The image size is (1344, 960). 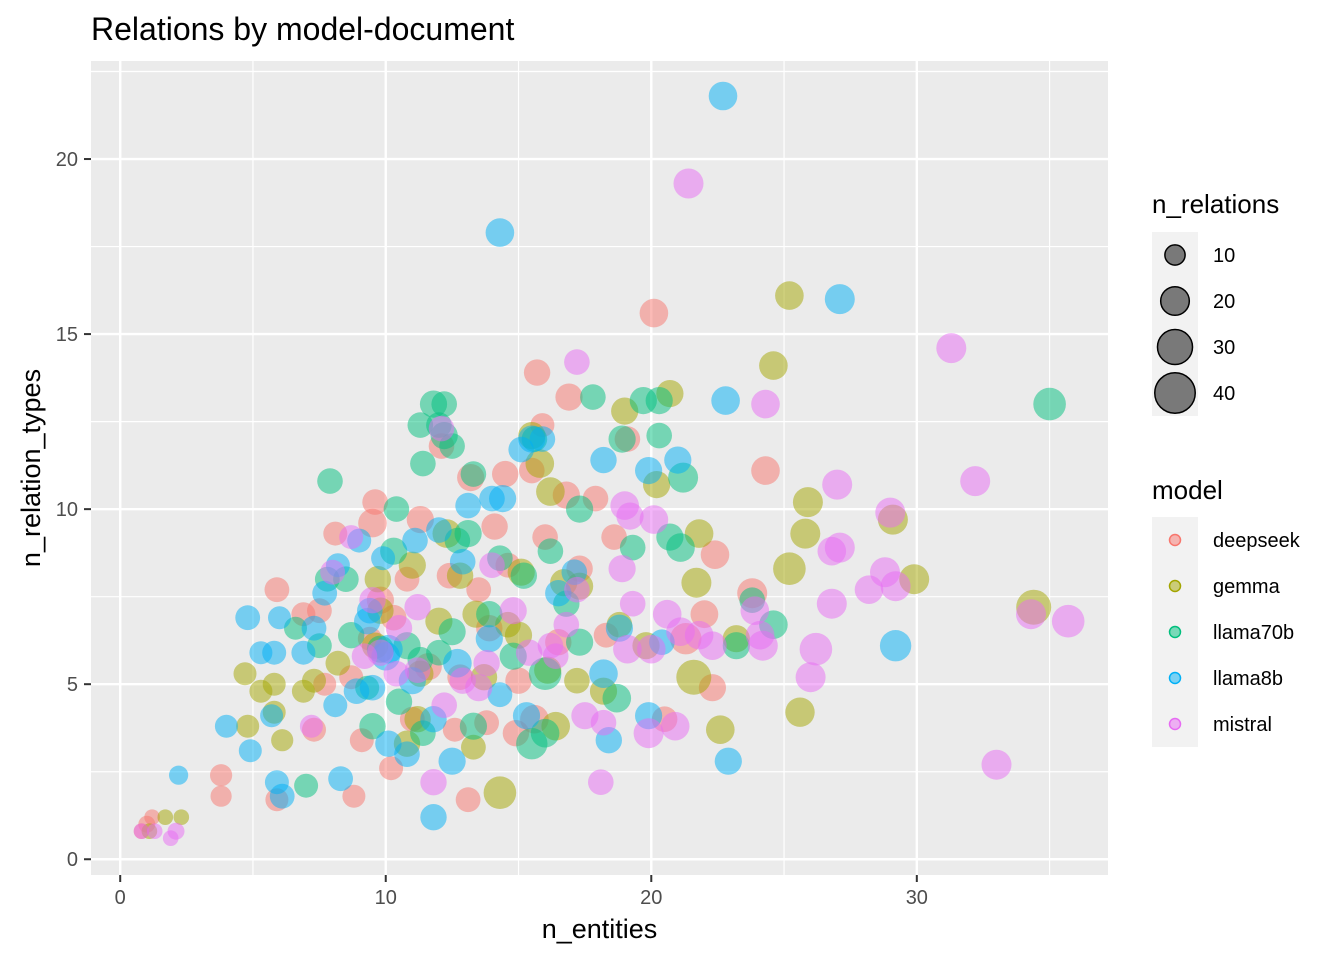 I want to click on color-legend-title: model, so click(x=1187, y=490).